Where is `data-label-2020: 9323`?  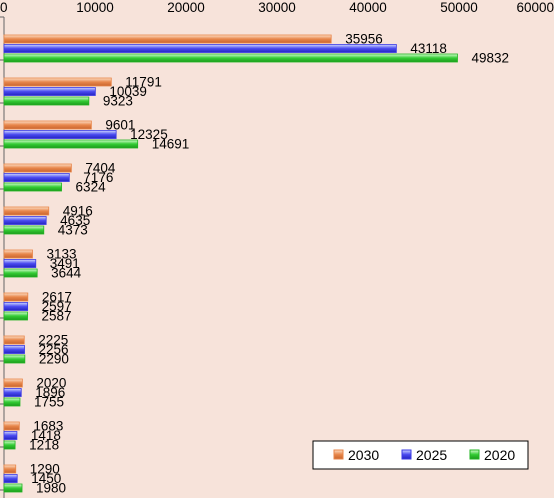
data-label-2020: 9323 is located at coordinates (118, 101).